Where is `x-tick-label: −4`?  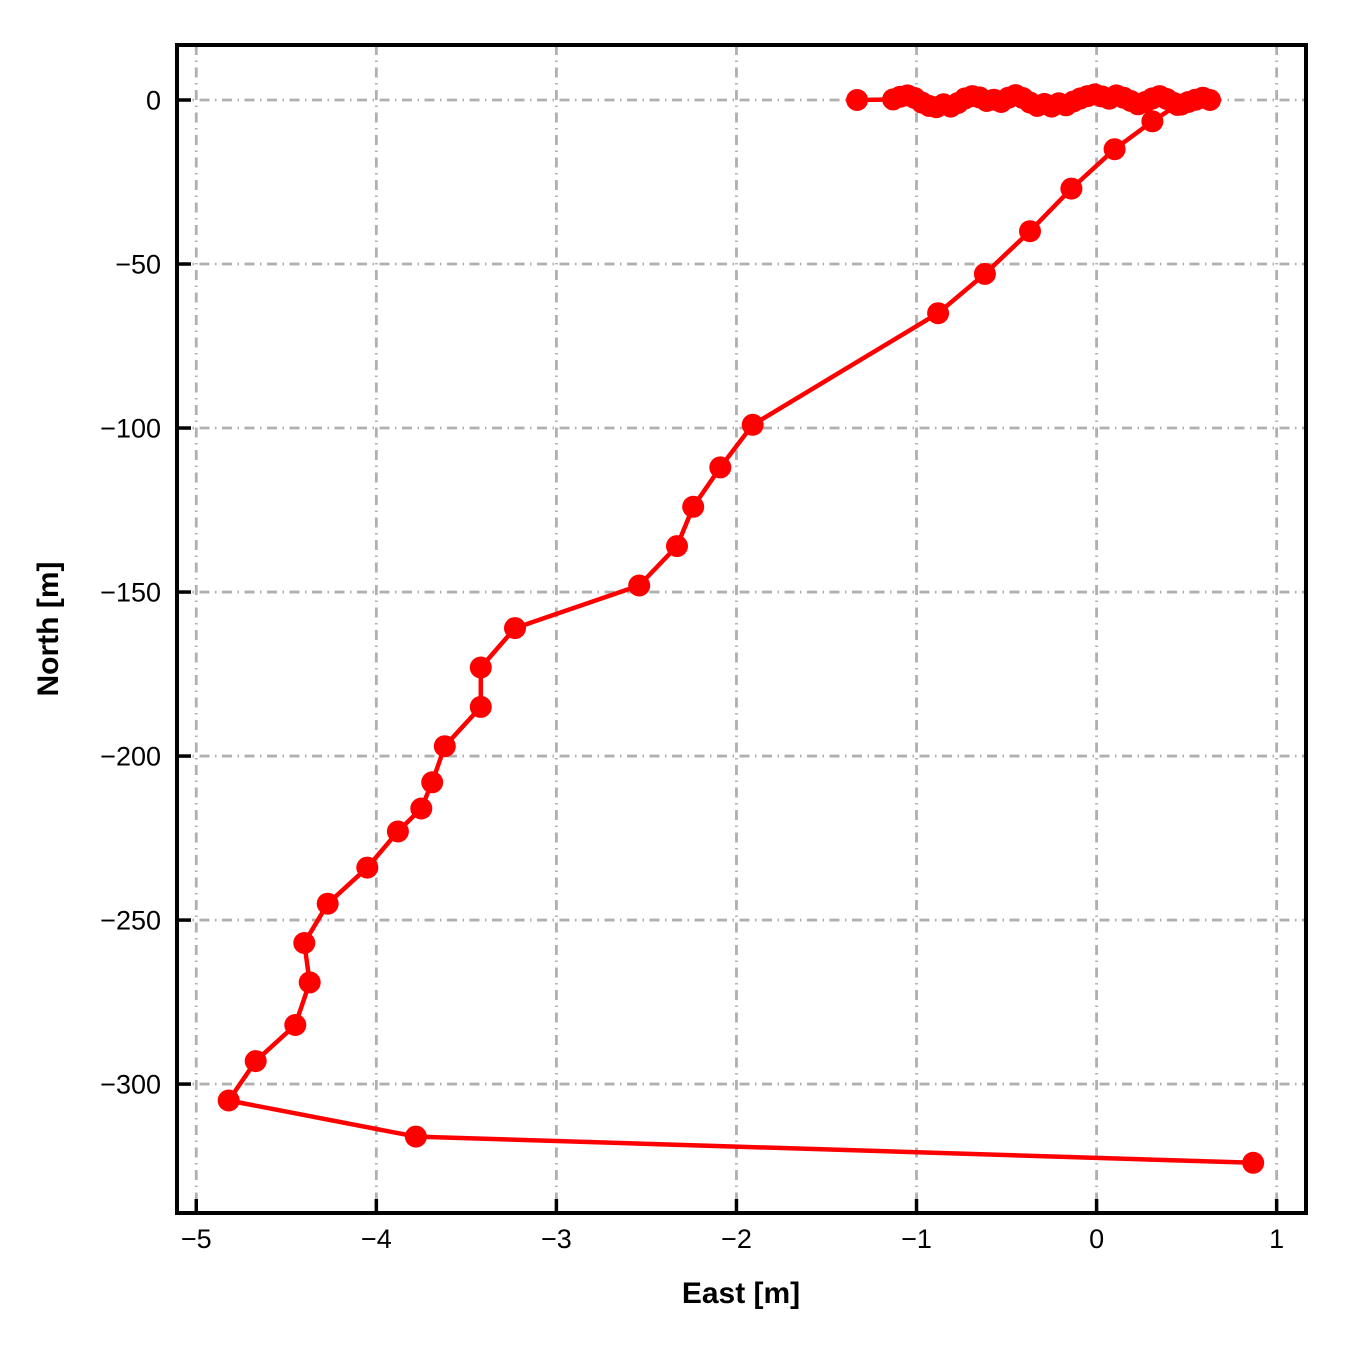 x-tick-label: −4 is located at coordinates (376, 1239).